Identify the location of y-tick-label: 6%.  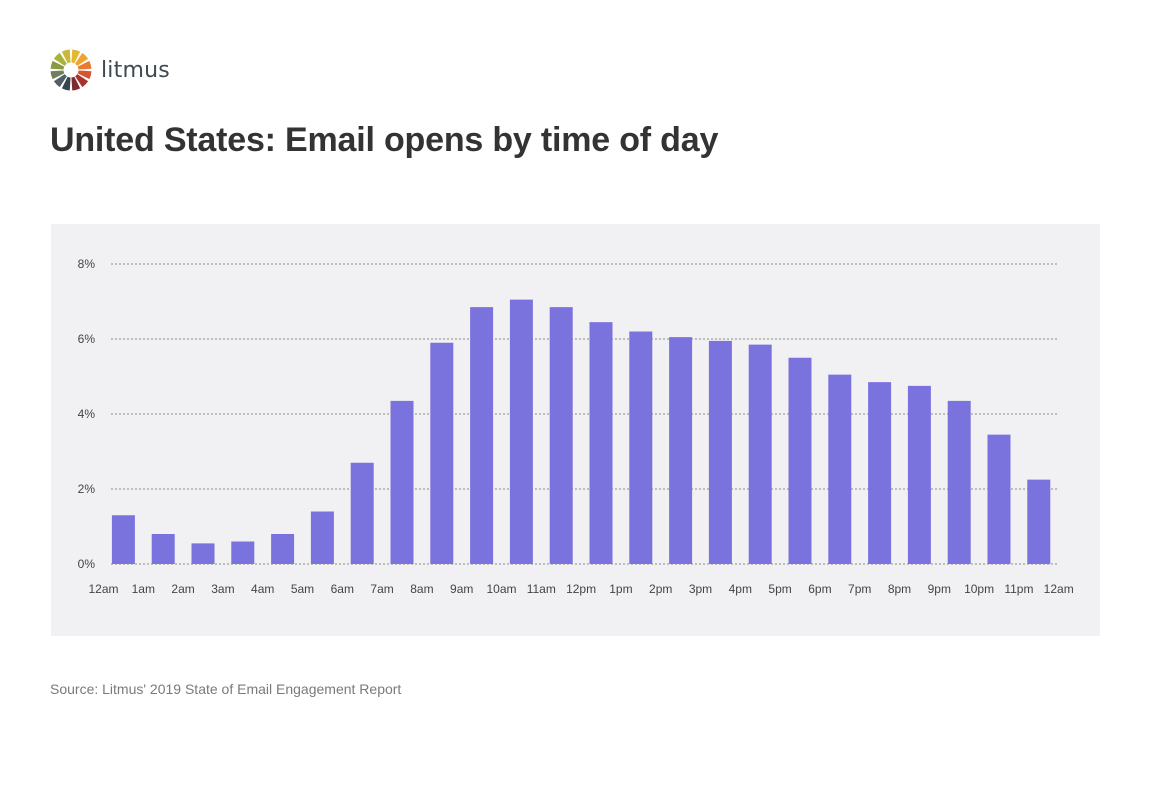
(87, 339).